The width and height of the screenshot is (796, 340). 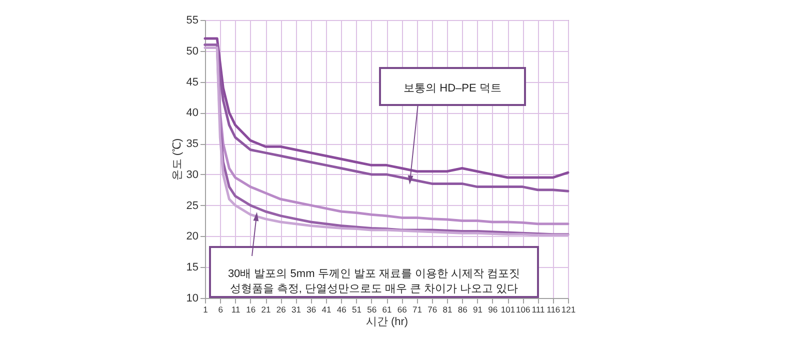 What do you see at coordinates (453, 88) in the screenshot?
I see `annotation: 보통의 HD–PE 덕트` at bounding box center [453, 88].